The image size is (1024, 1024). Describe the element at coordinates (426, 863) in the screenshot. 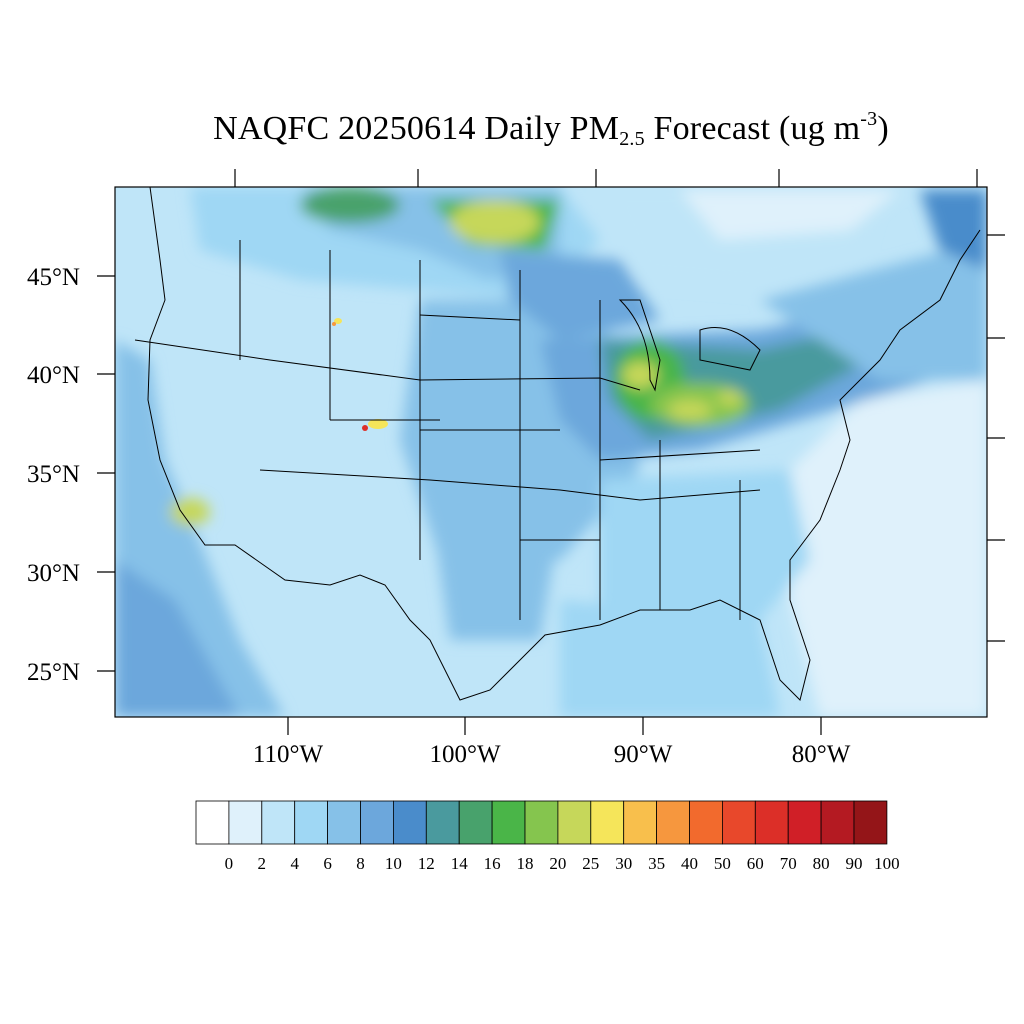

I see `colorbar-label: 12` at that location.